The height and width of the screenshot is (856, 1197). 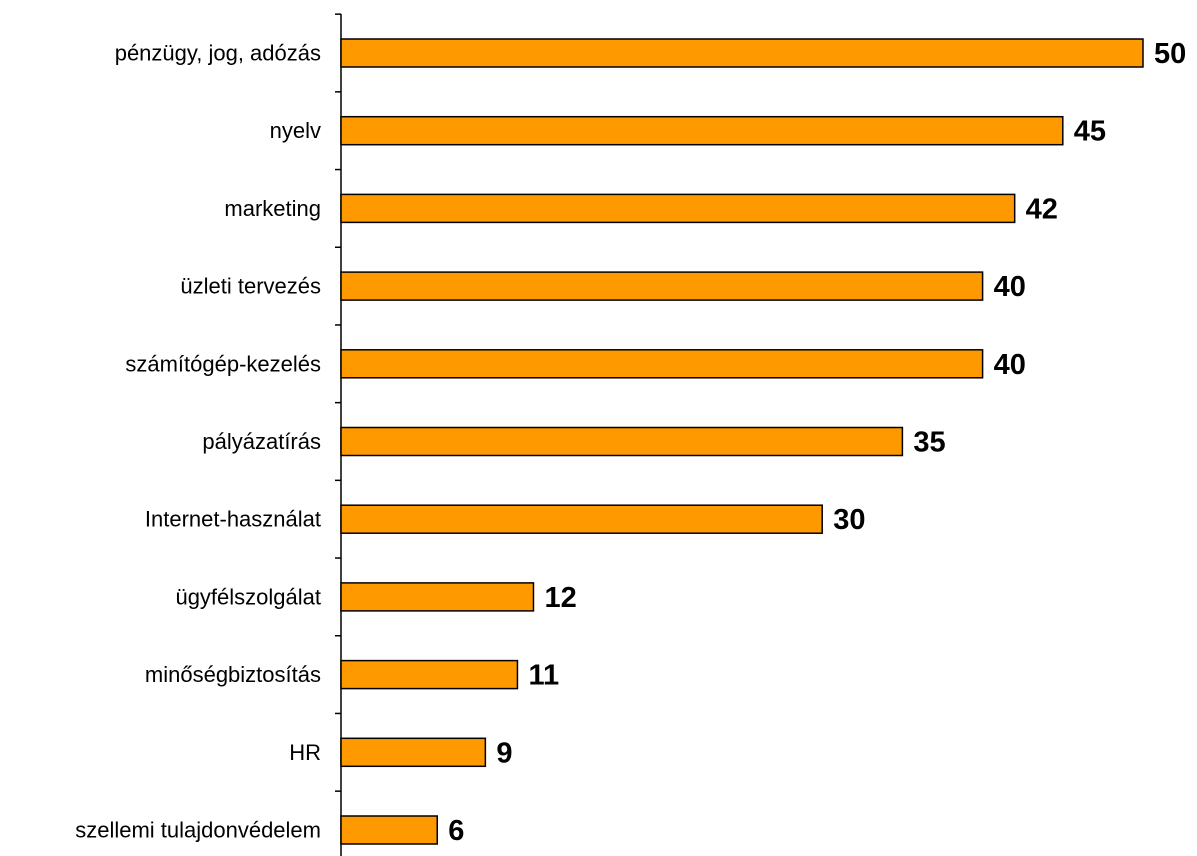 What do you see at coordinates (849, 520) in the screenshot?
I see `value-label: 30` at bounding box center [849, 520].